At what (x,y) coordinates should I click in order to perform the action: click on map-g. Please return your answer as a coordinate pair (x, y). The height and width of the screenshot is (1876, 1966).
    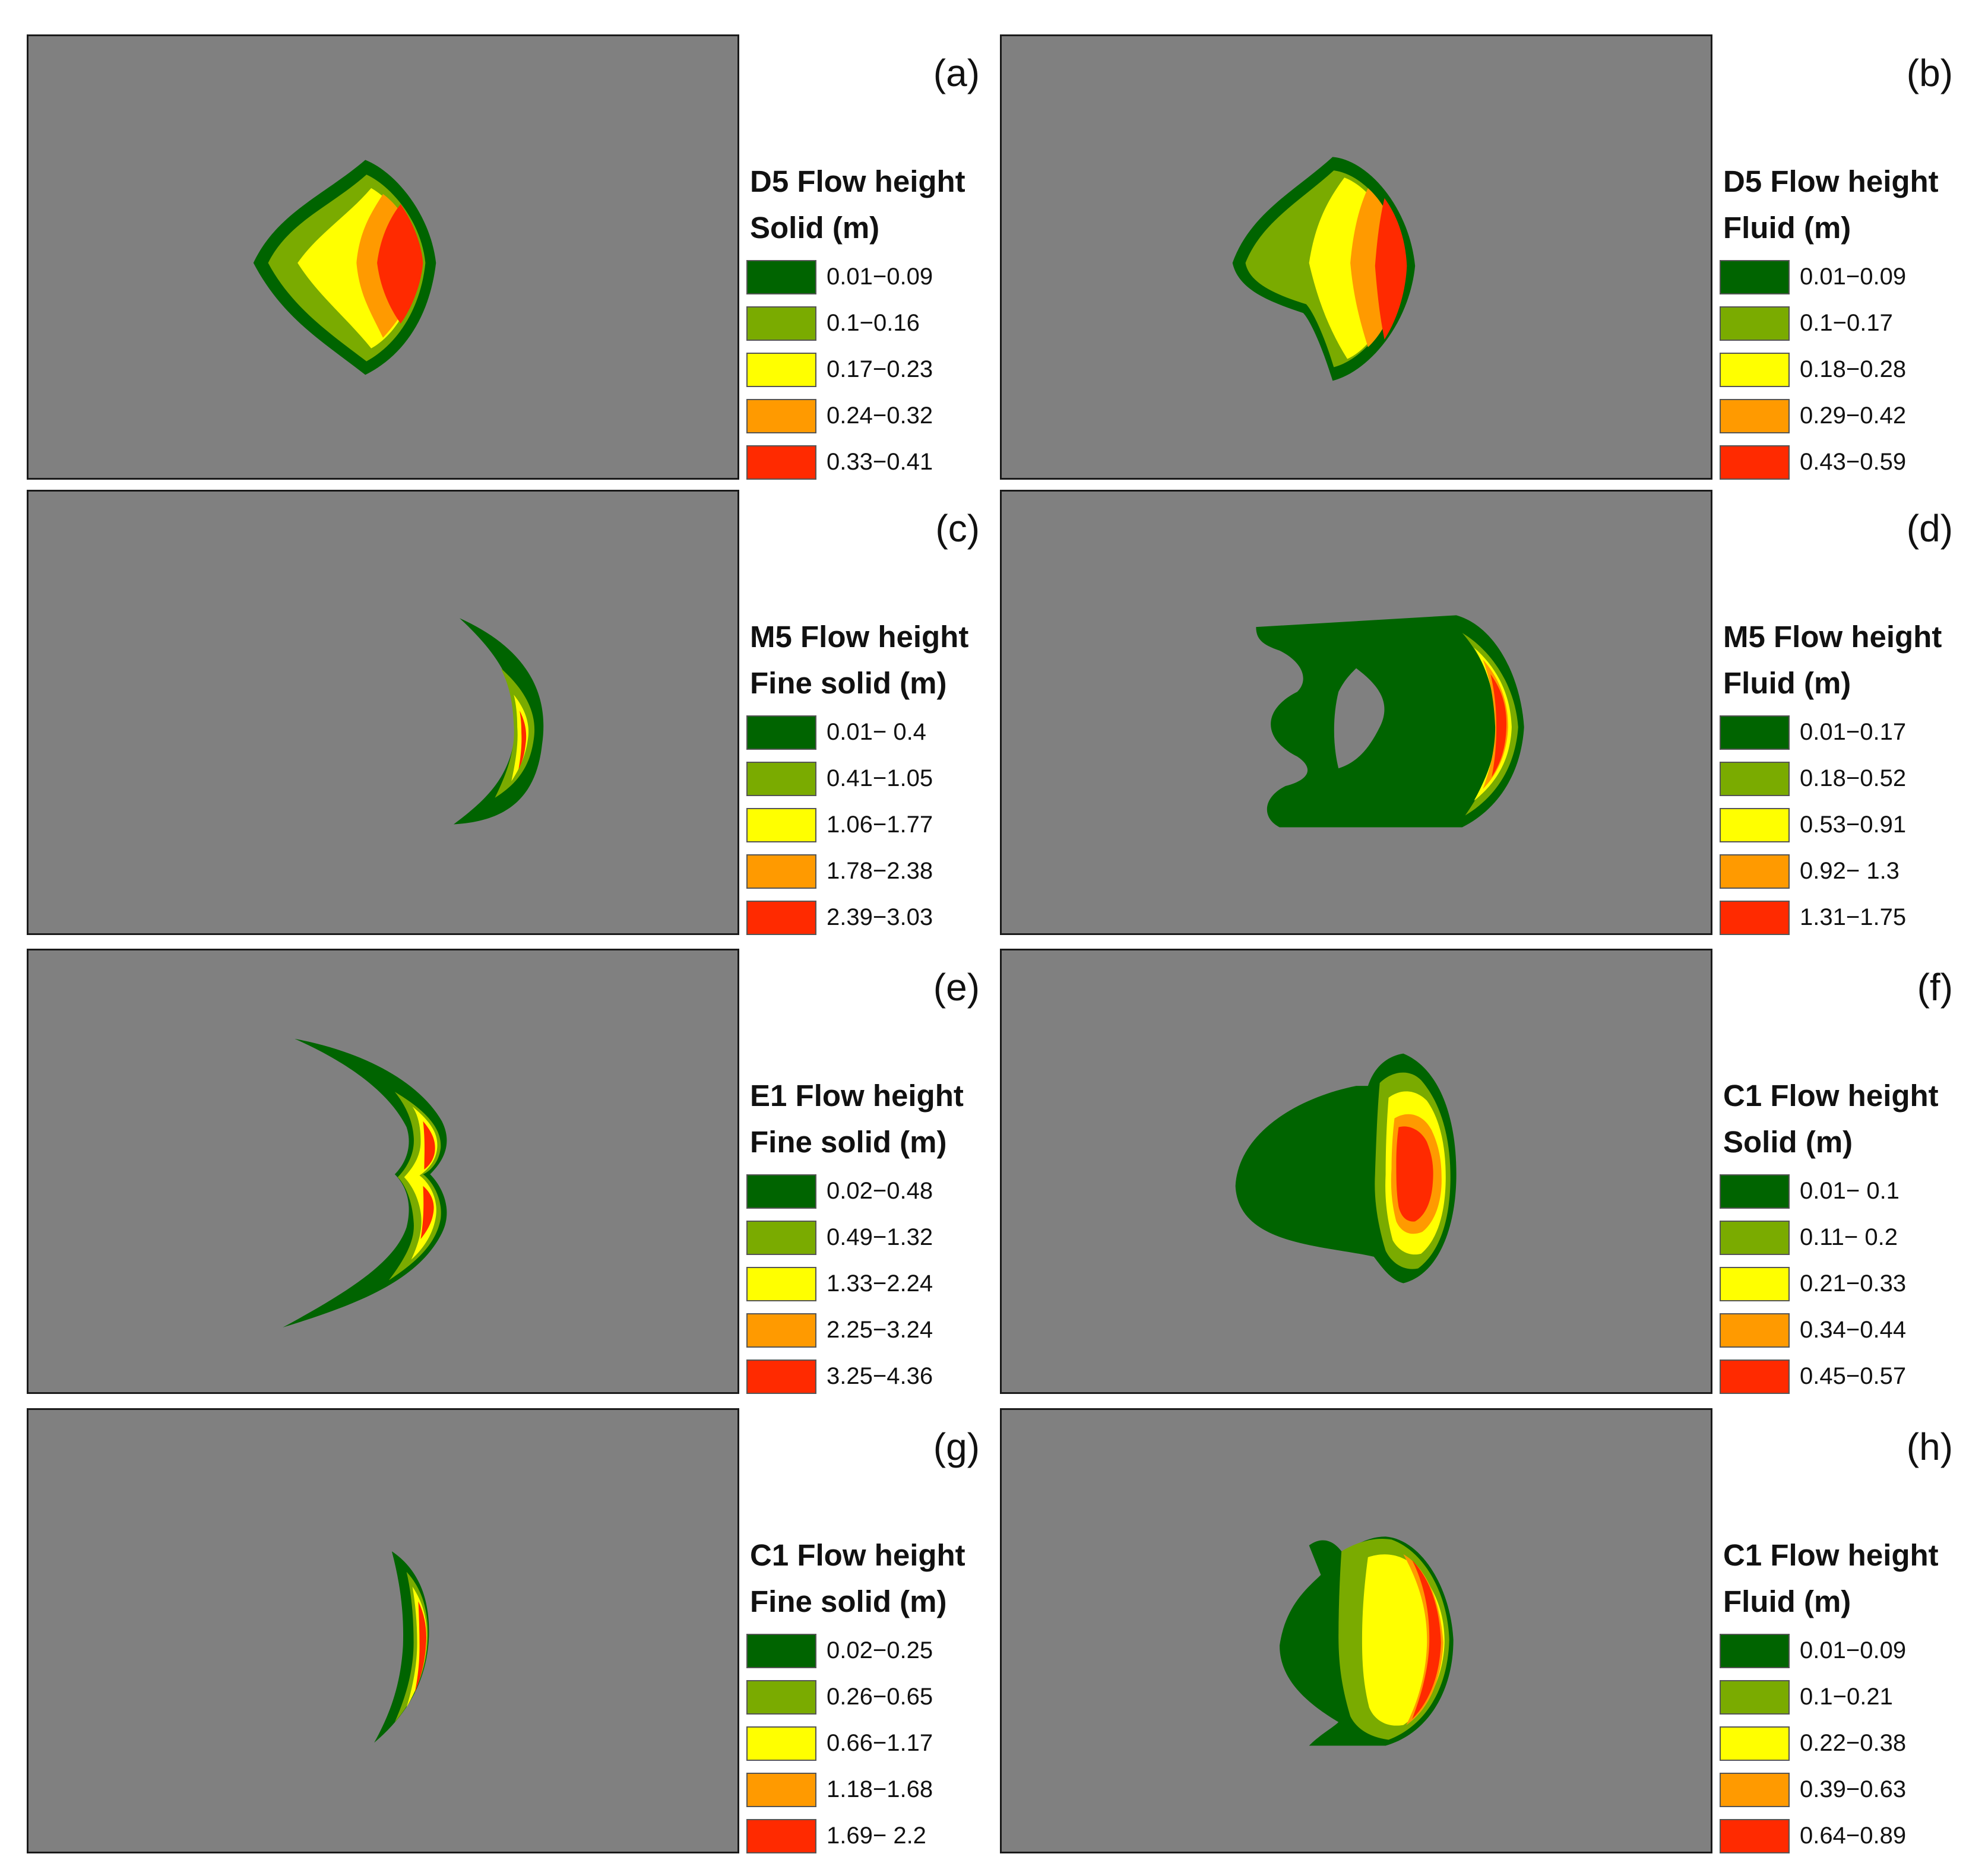
    Looking at the image, I should click on (383, 1631).